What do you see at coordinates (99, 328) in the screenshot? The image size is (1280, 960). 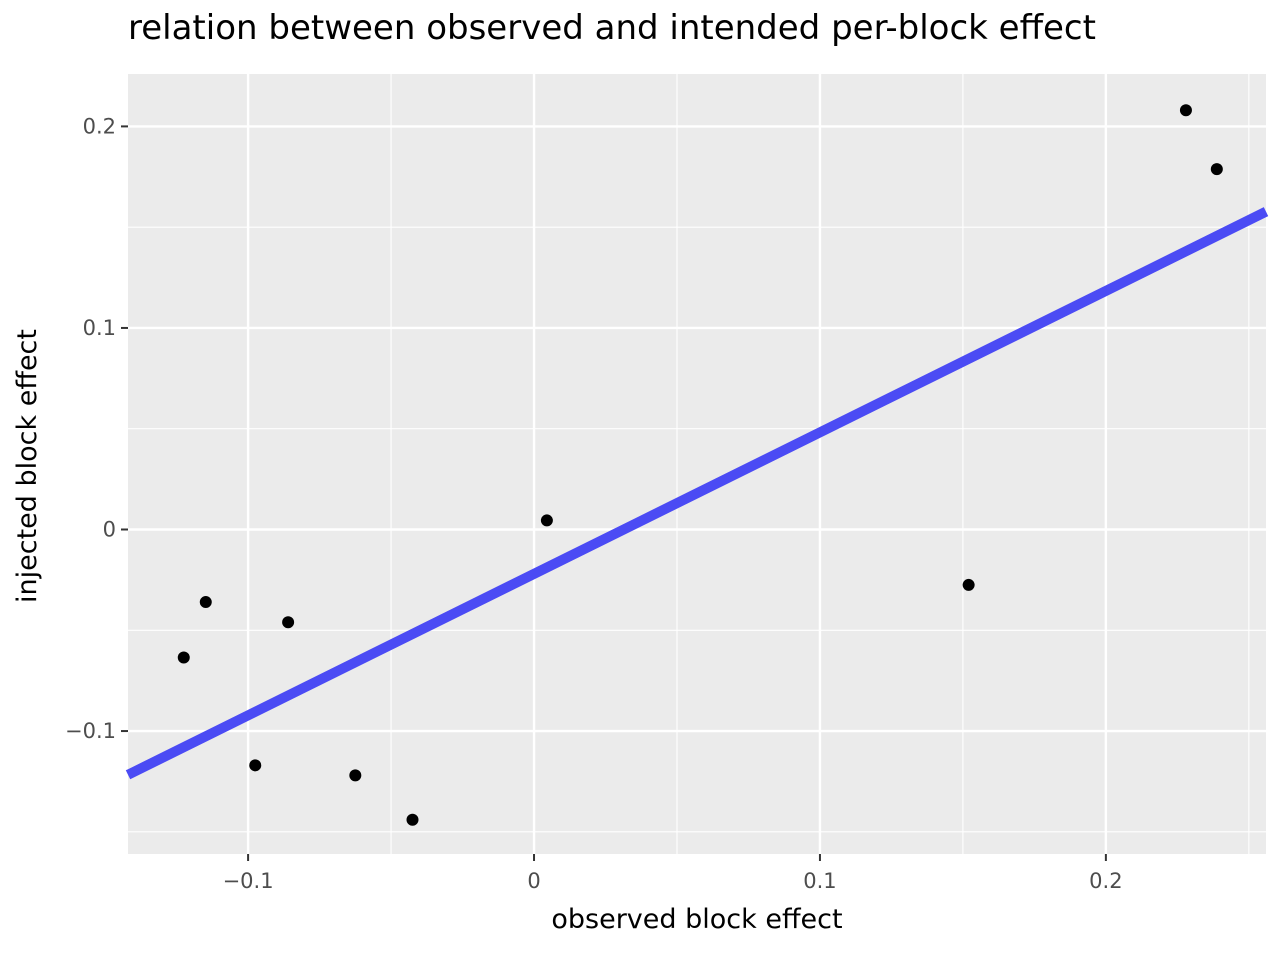 I see `y-tick-label: 0.1` at bounding box center [99, 328].